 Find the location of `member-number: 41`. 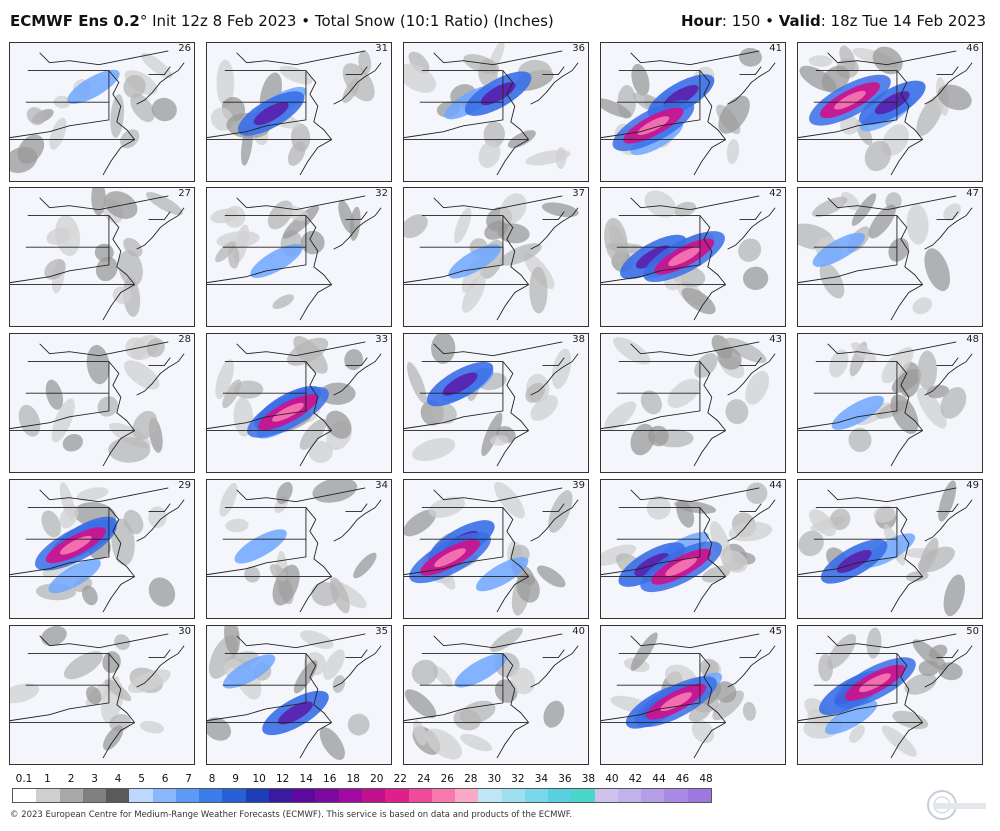

member-number: 41 is located at coordinates (775, 48).